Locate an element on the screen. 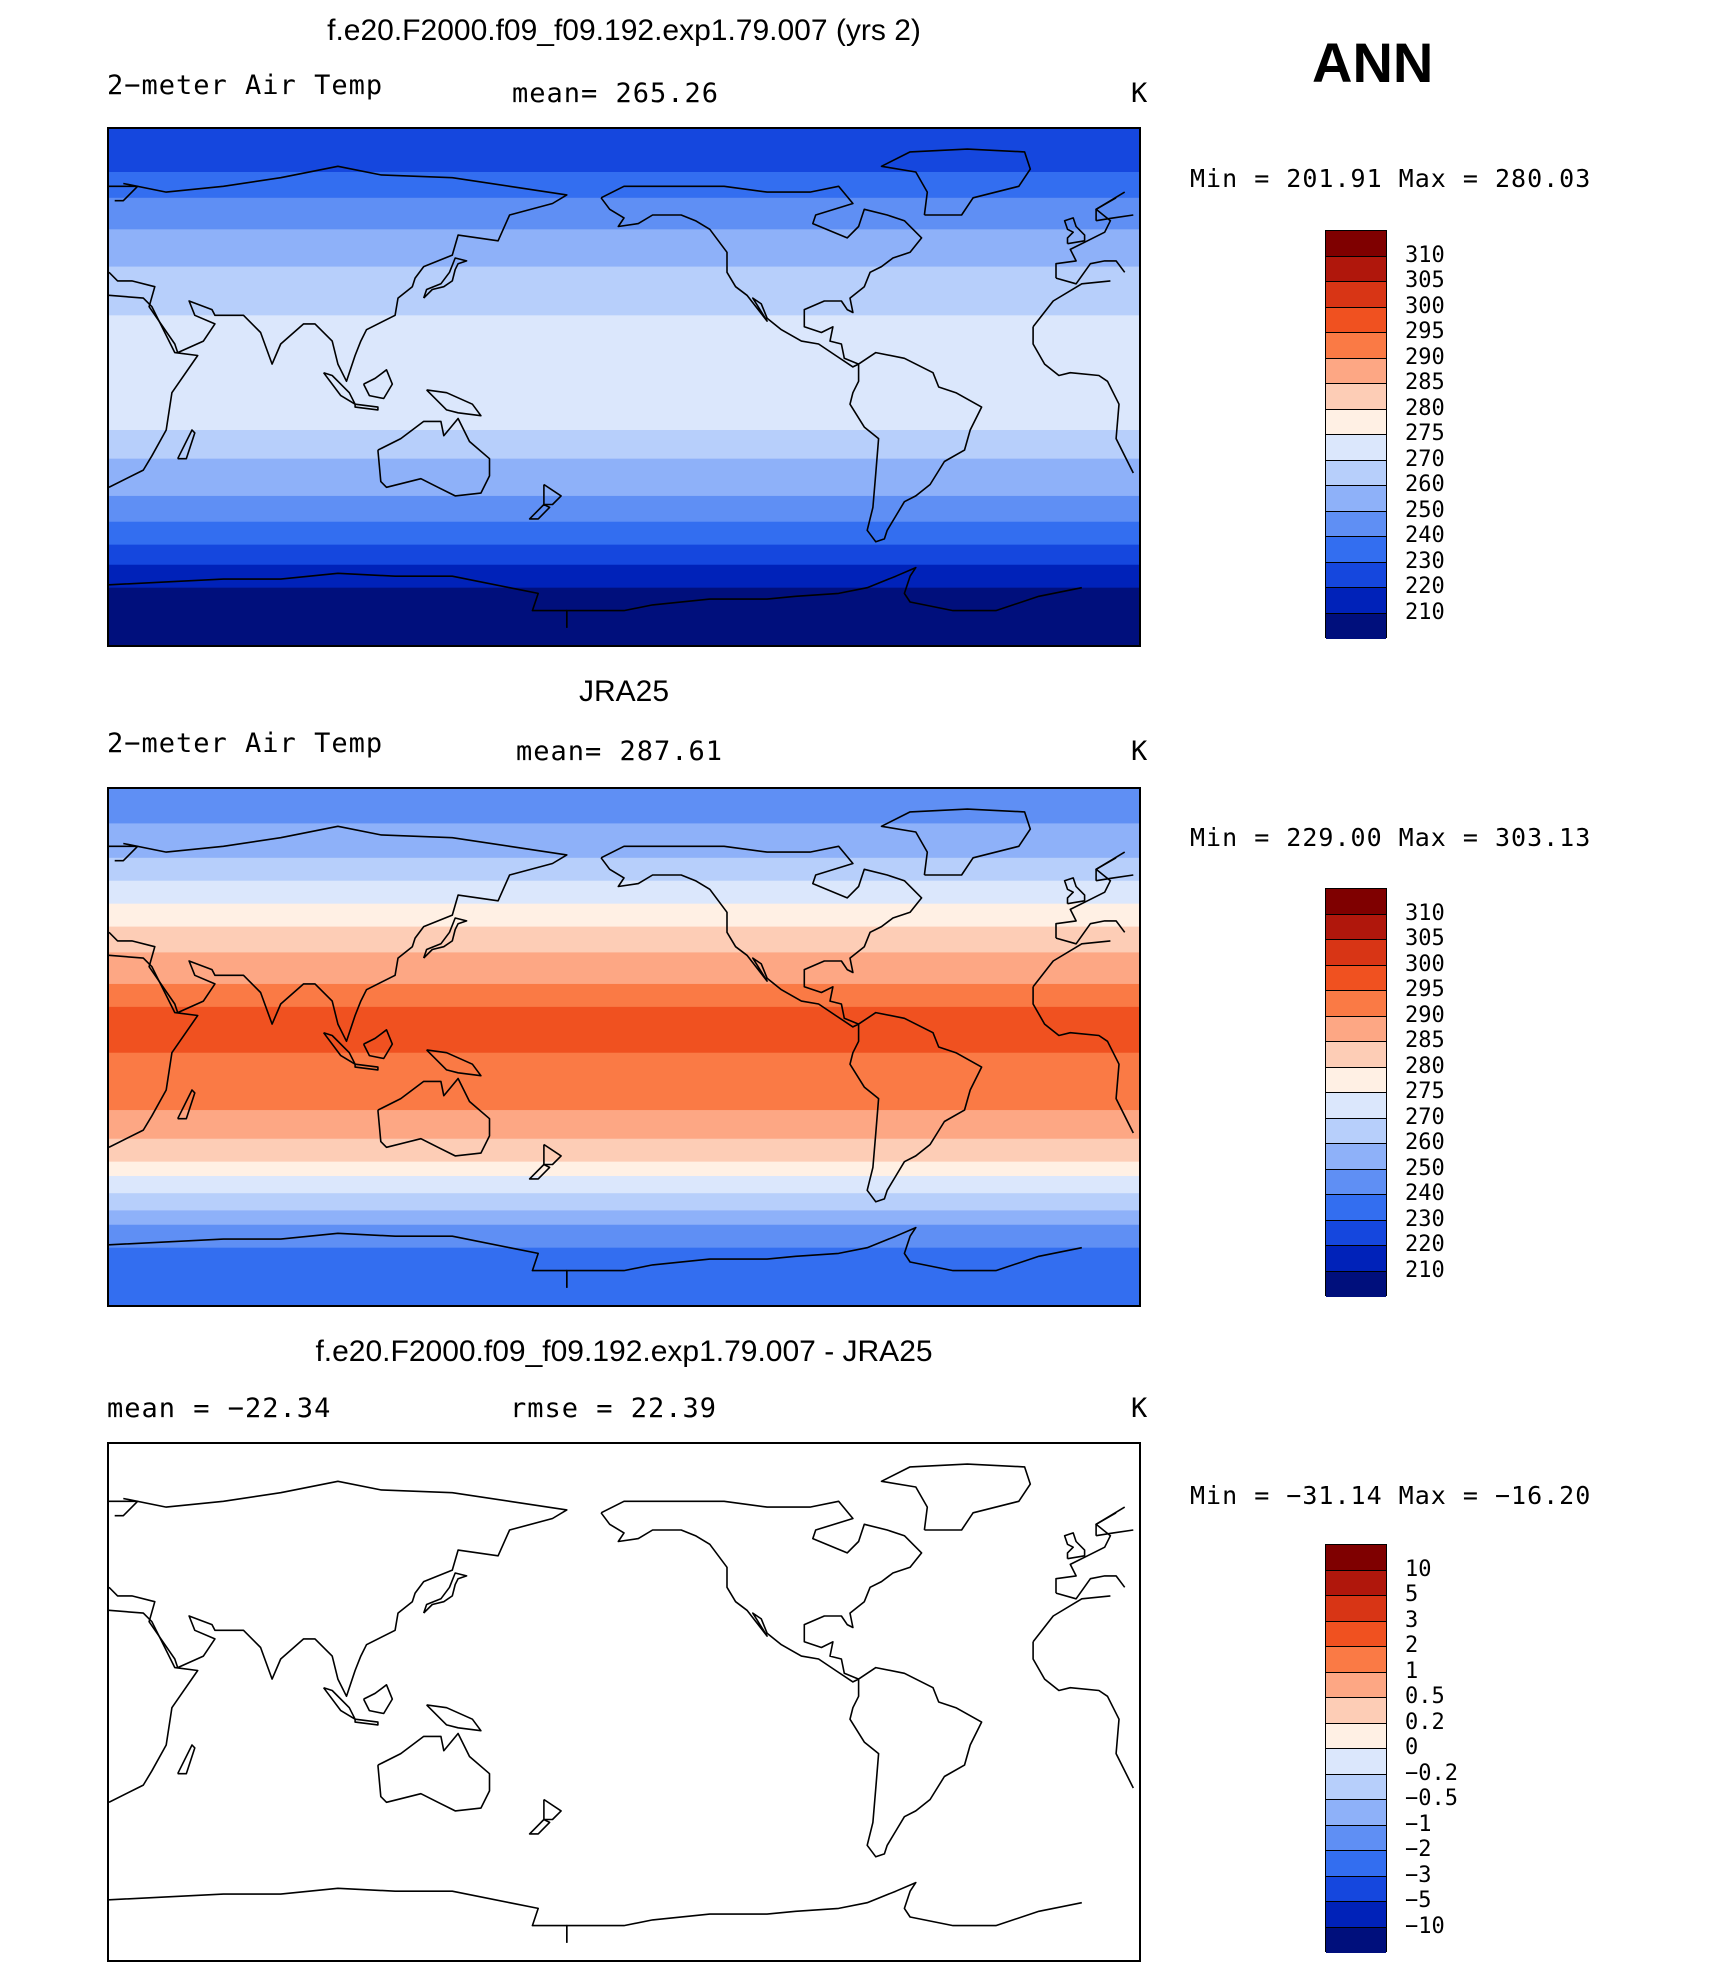 This screenshot has width=1710, height=1962. colorbar-tick-label: −10 is located at coordinates (1425, 1926).